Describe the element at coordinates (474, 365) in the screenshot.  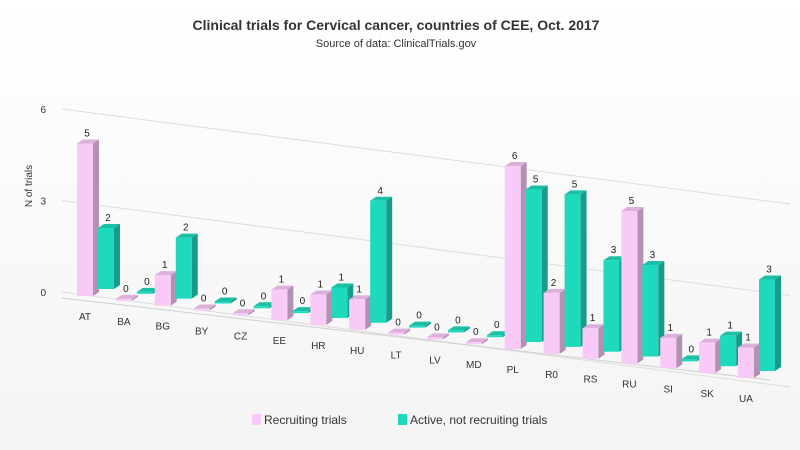
I see `category-label: MD` at that location.